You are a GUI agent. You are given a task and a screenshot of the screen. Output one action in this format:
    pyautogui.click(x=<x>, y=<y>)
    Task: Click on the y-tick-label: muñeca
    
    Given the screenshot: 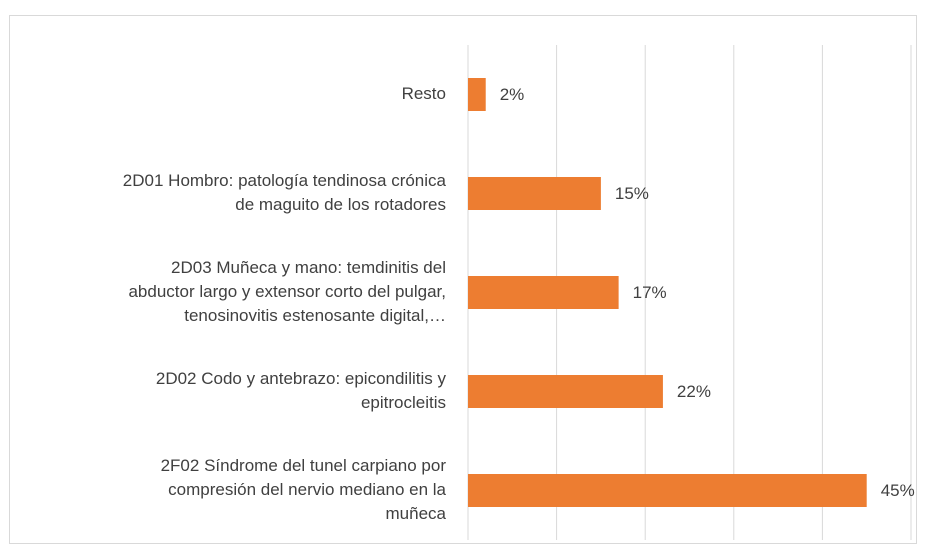 What is the action you would take?
    pyautogui.click(x=416, y=513)
    